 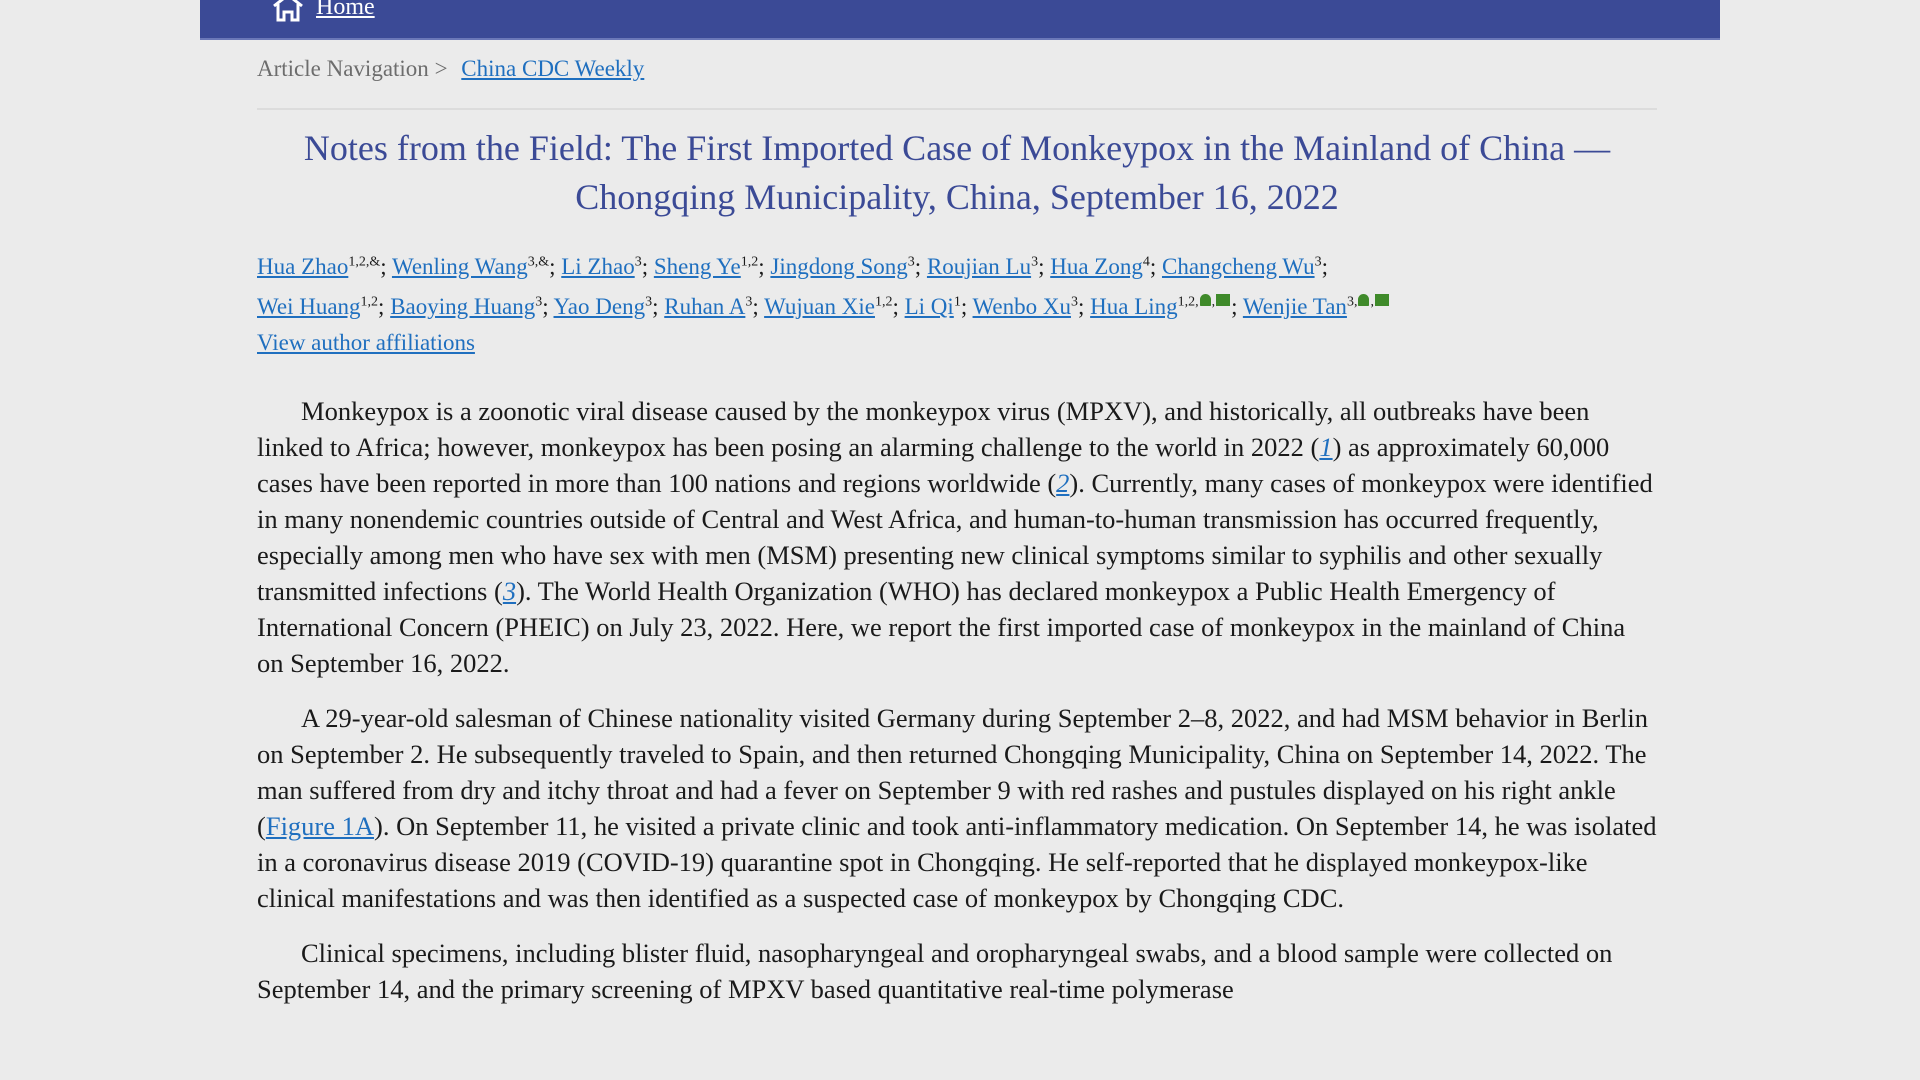 I want to click on author-link: Jingdong Song, so click(x=839, y=266).